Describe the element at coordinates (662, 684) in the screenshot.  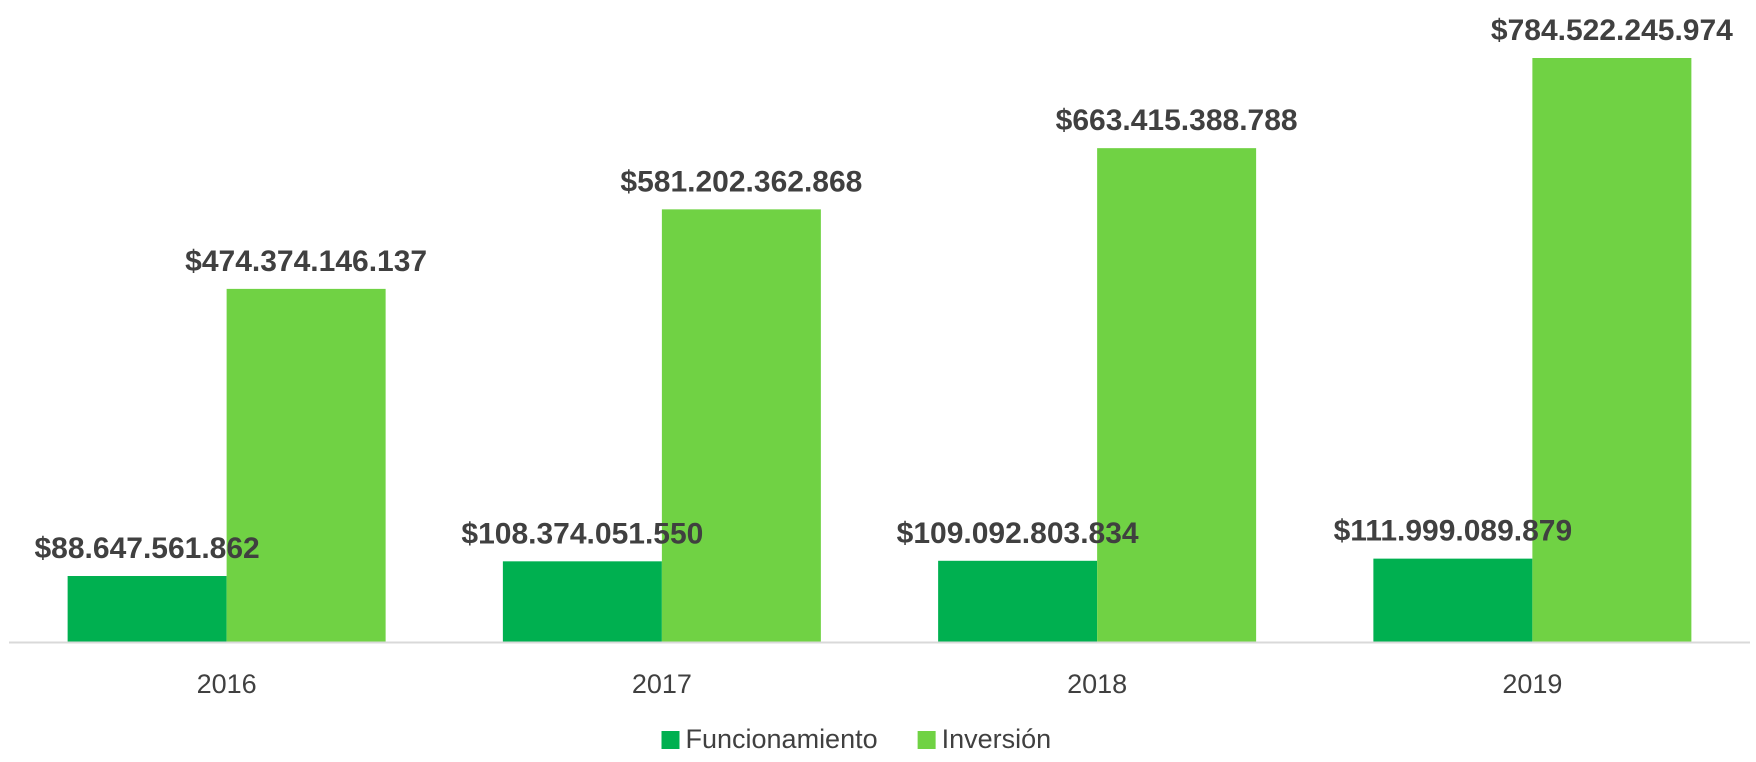
I see `x-tick-label: 2017` at that location.